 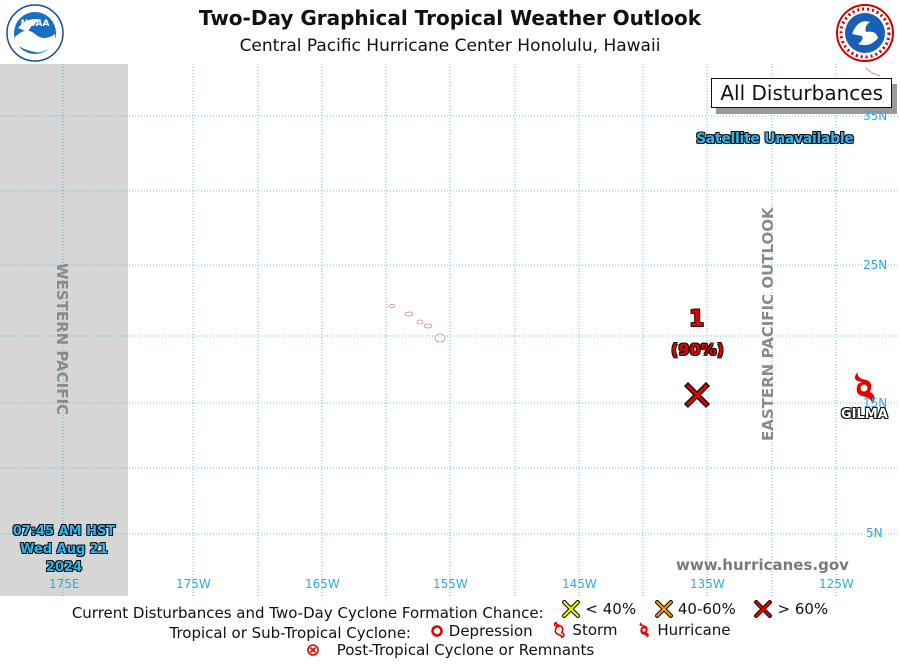 I want to click on lon-label-165w: 165W, so click(x=322, y=584).